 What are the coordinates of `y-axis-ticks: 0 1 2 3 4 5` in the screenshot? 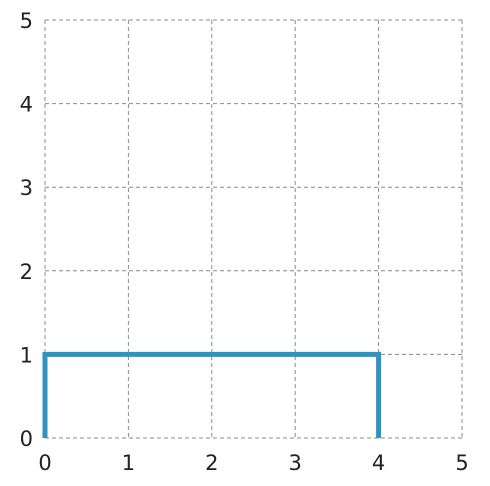 It's located at (26, 230).